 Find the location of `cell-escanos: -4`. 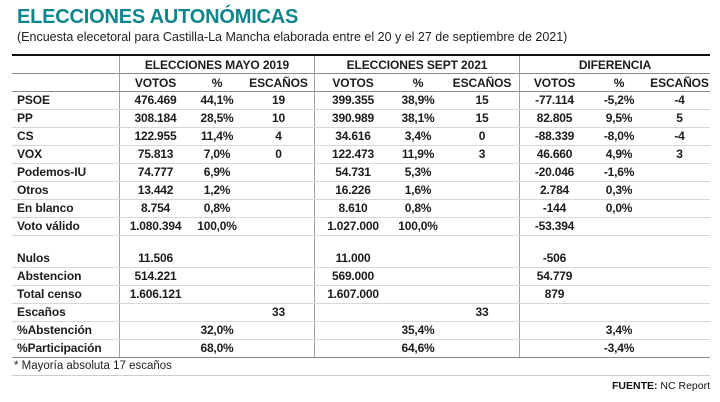

cell-escanos: -4 is located at coordinates (679, 100).